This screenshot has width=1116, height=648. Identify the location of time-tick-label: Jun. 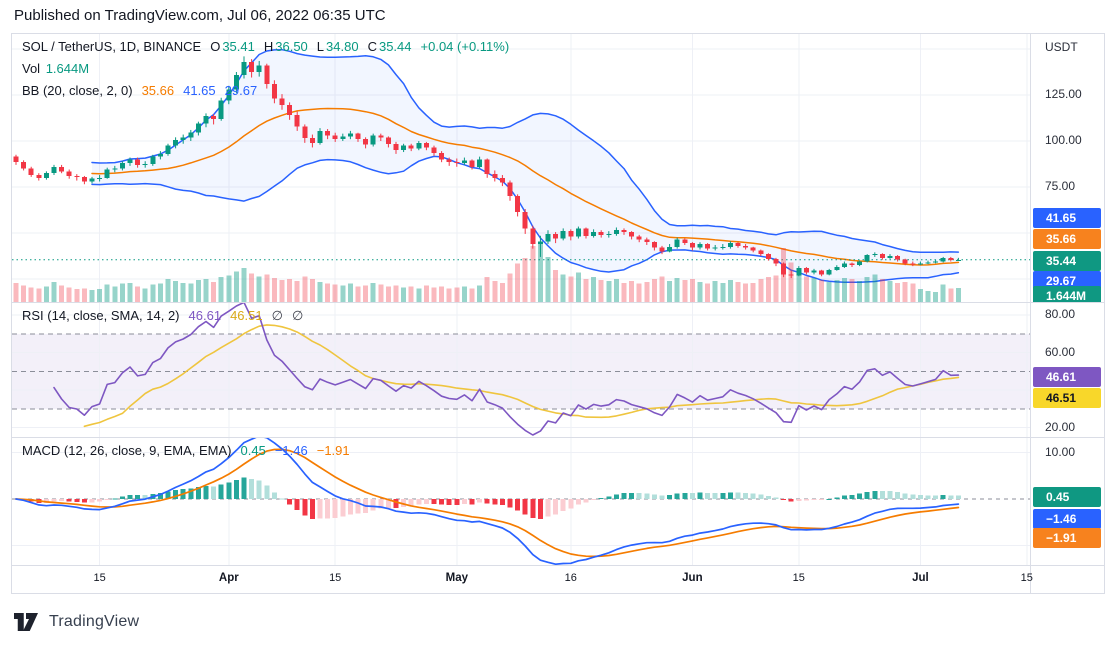
(692, 578).